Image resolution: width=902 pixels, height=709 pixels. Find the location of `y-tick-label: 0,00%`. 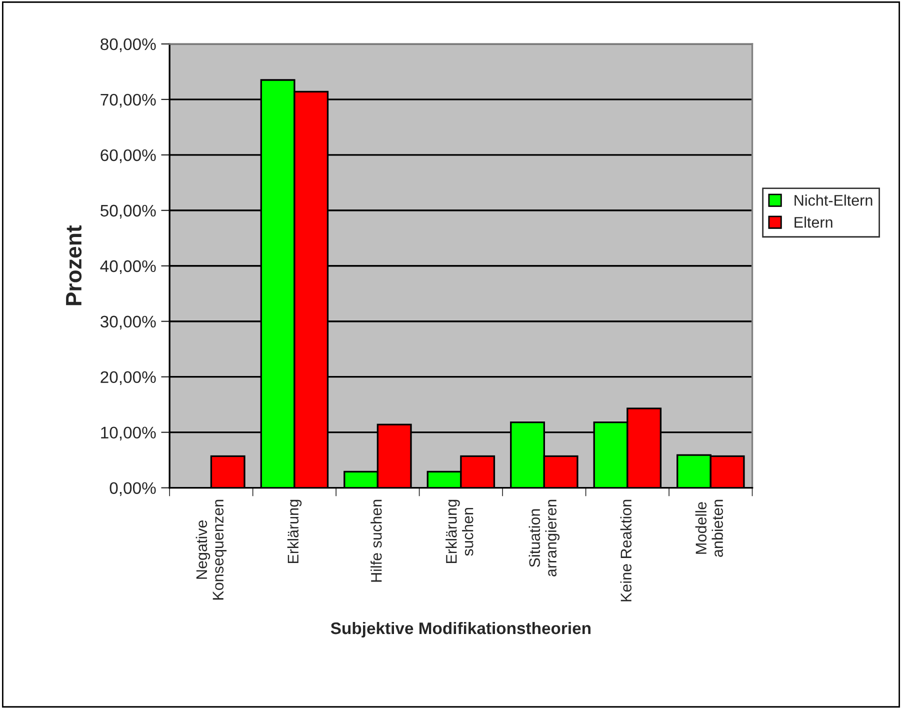

y-tick-label: 0,00% is located at coordinates (133, 489).